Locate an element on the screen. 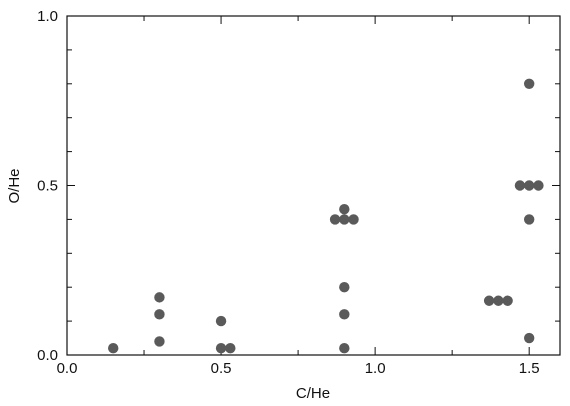  x-tick-label: 1.5 is located at coordinates (529, 368).